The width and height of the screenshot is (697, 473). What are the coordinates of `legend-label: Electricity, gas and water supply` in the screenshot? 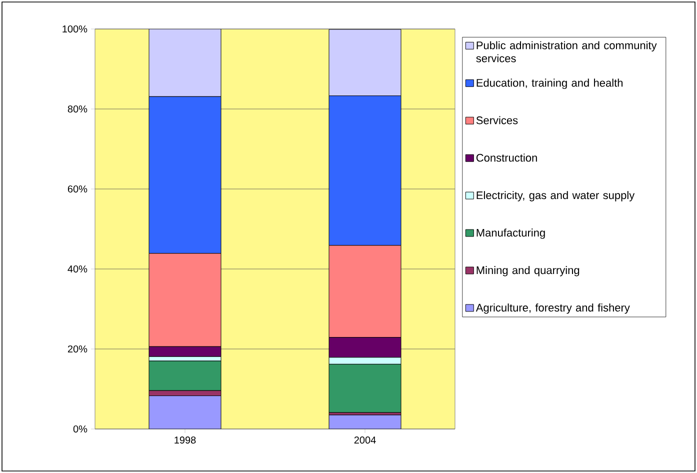 It's located at (555, 196).